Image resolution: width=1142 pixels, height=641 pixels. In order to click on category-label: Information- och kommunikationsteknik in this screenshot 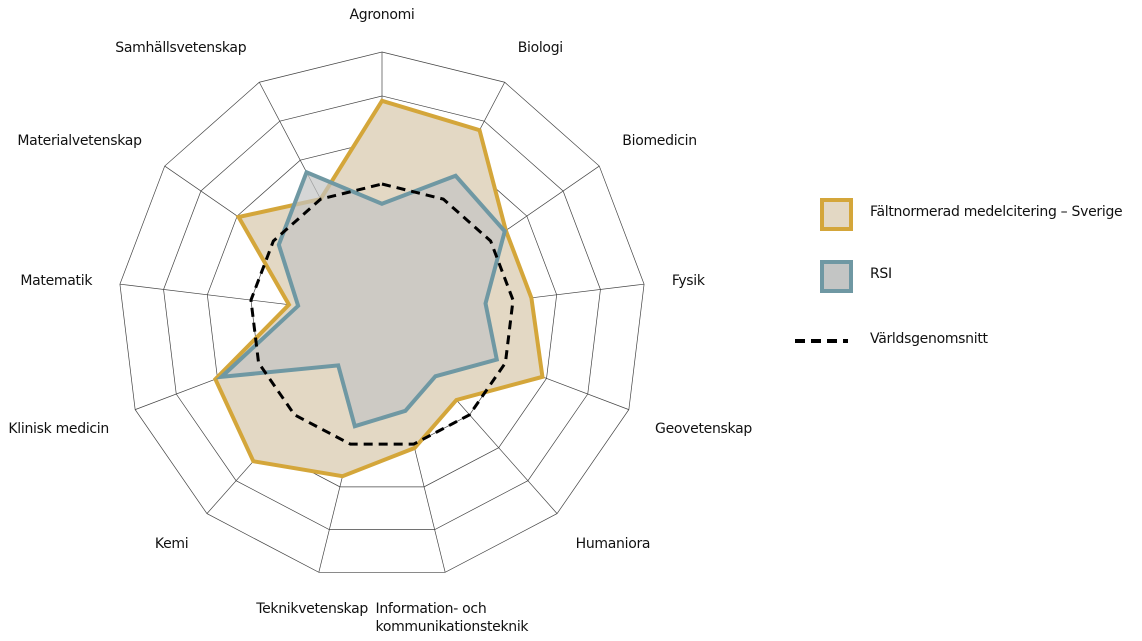, I will do `click(452, 617)`.